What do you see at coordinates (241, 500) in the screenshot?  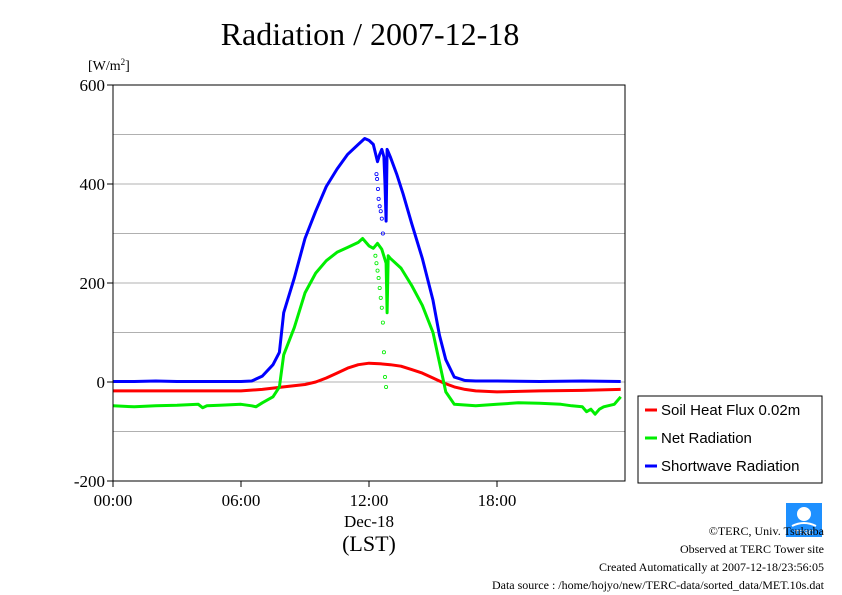 I see `x-tick-label: 06:00` at bounding box center [241, 500].